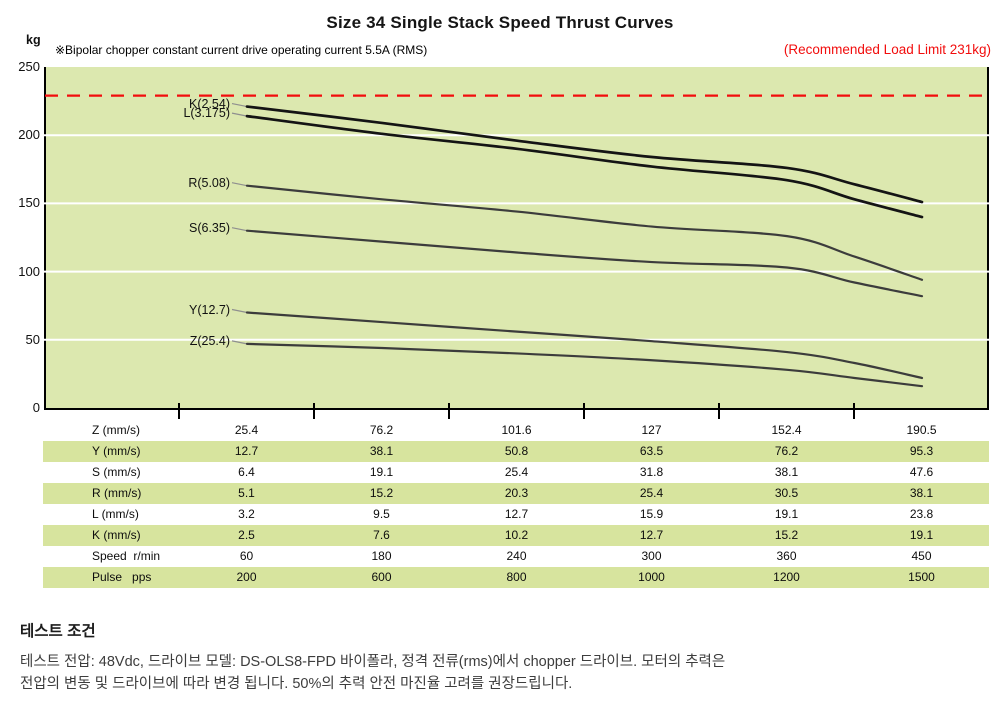  I want to click on row-label: S (mm/s), so click(116, 472).